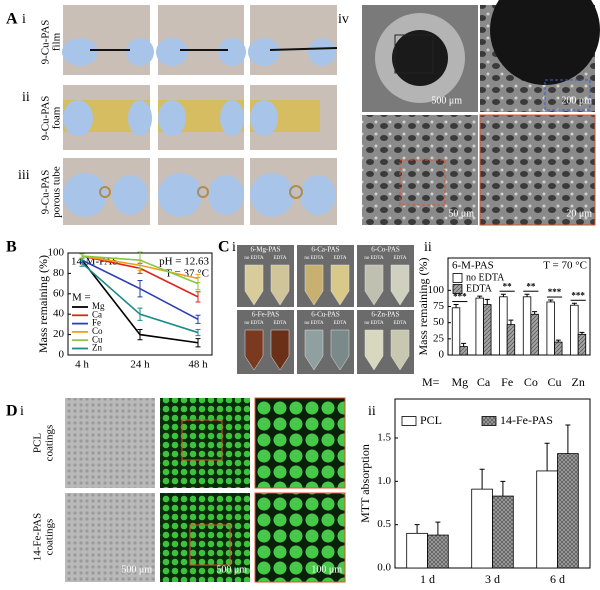 The height and width of the screenshot is (590, 600). What do you see at coordinates (59, 293) in the screenshot?
I see `y-tick-label: 60` at bounding box center [59, 293].